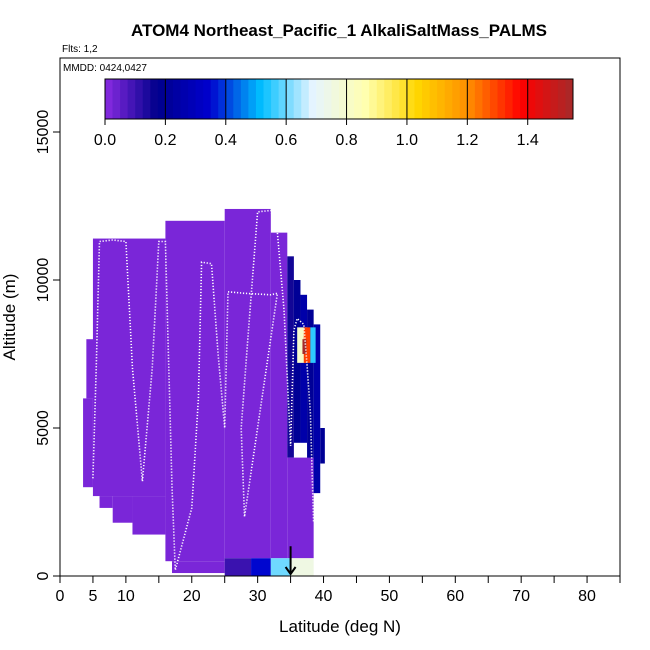 This screenshot has width=650, height=650. What do you see at coordinates (521, 596) in the screenshot?
I see `x-tick-label: 70` at bounding box center [521, 596].